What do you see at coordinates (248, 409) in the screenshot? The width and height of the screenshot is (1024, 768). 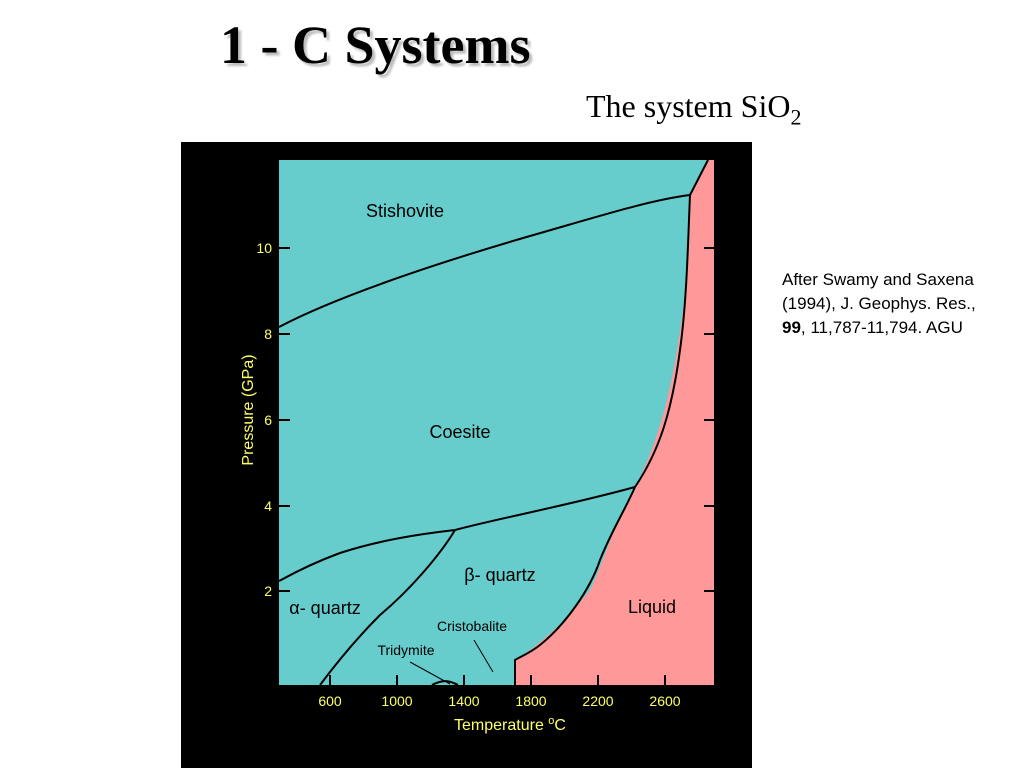 I see `y-axis-label: Pressure (GPa)` at bounding box center [248, 409].